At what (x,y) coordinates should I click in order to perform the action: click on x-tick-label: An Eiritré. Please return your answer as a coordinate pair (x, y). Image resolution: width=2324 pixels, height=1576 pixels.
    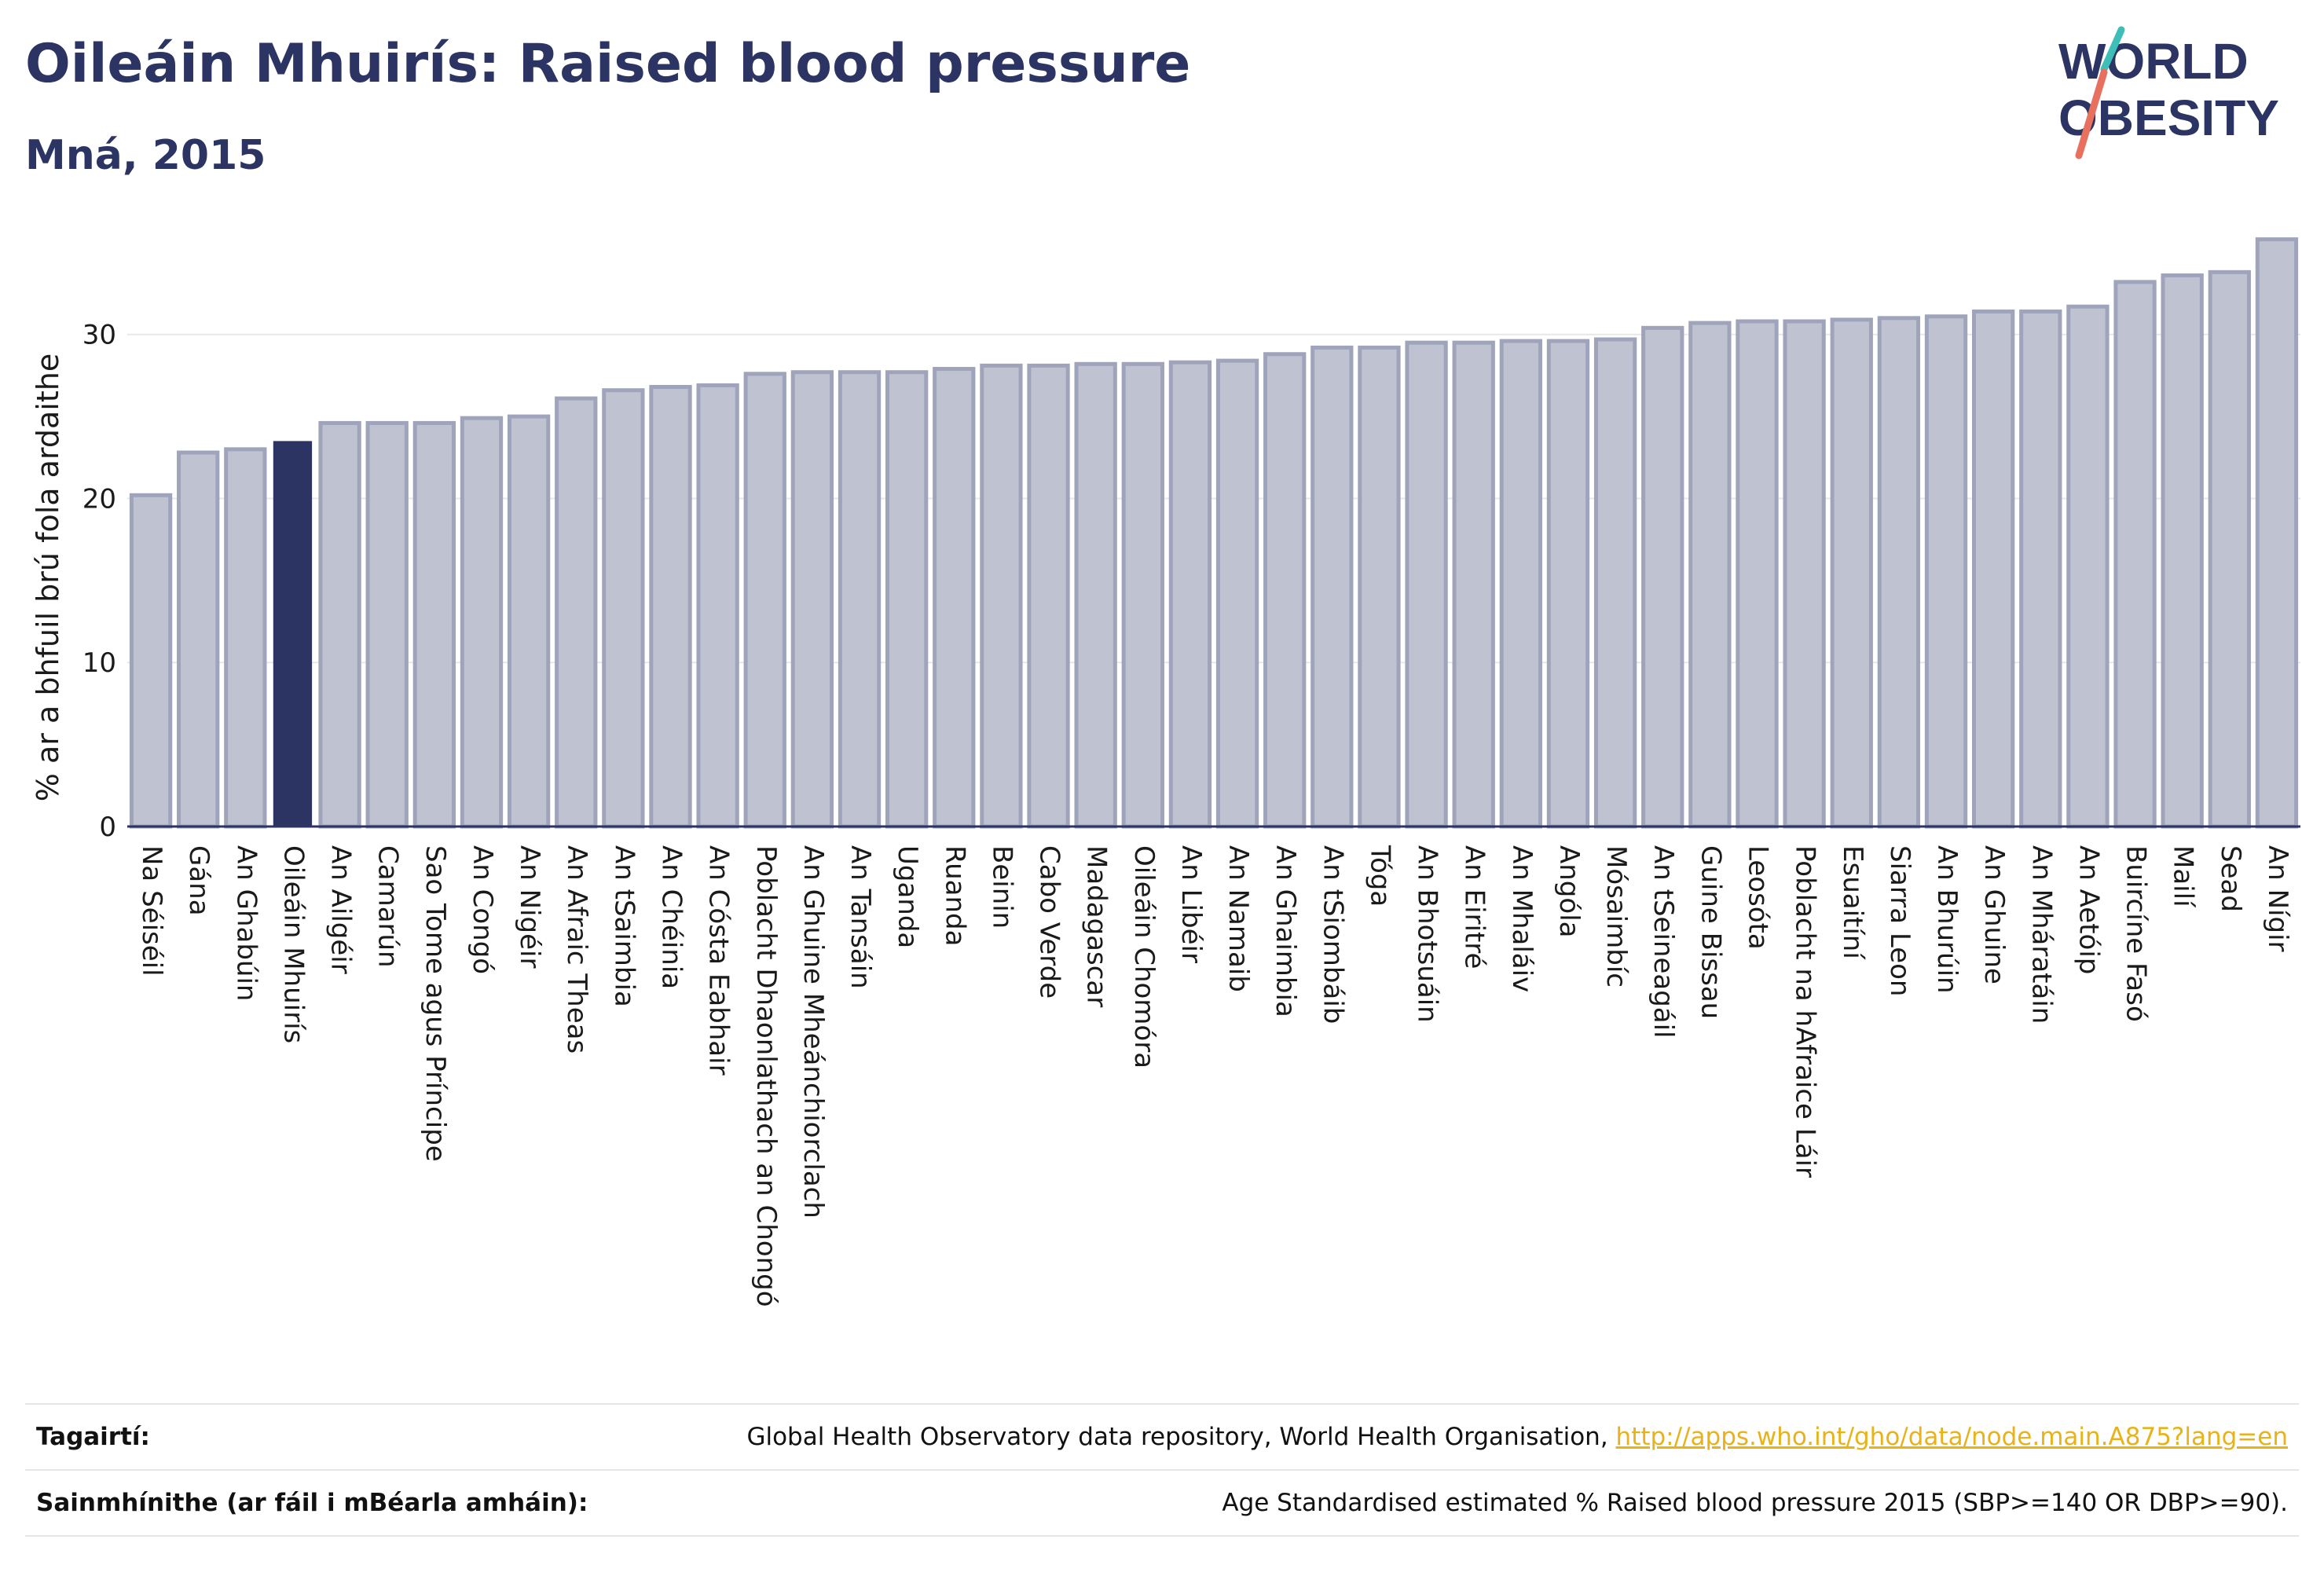
    Looking at the image, I should click on (1474, 907).